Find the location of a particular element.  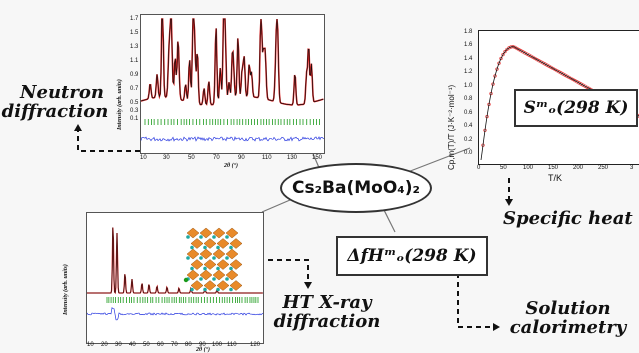

neutron-ytick: 0.9 is located at coordinates (134, 75).